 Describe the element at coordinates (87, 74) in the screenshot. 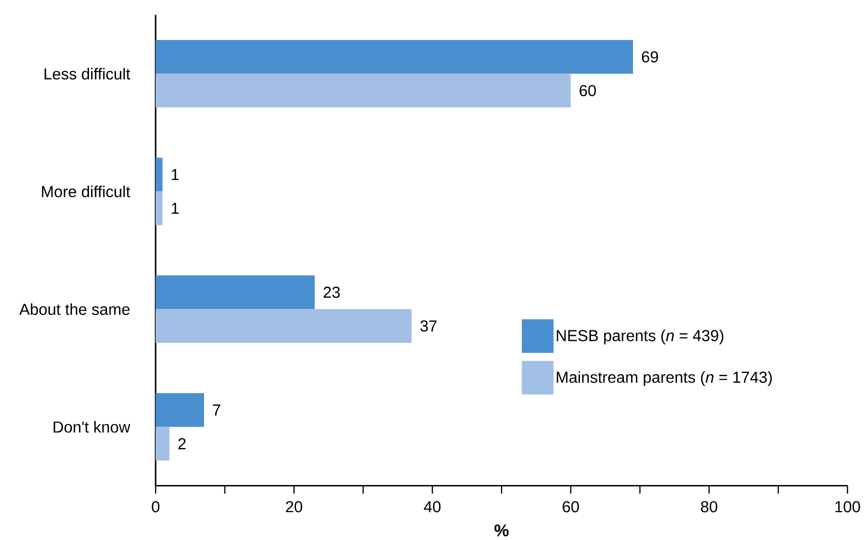

I see `y-tick-label: Less difficult` at that location.